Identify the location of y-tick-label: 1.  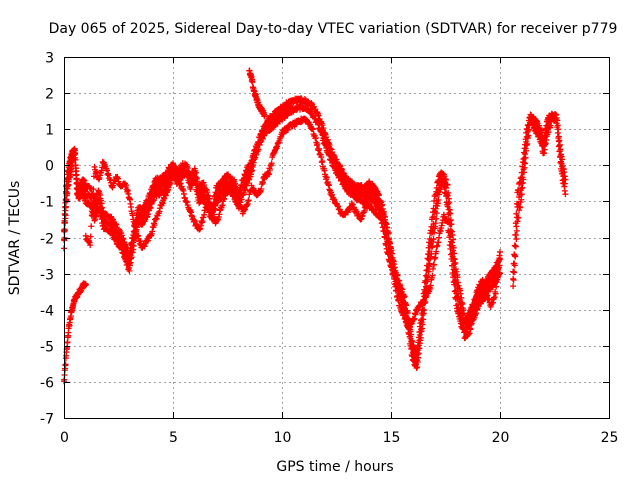
(49, 131).